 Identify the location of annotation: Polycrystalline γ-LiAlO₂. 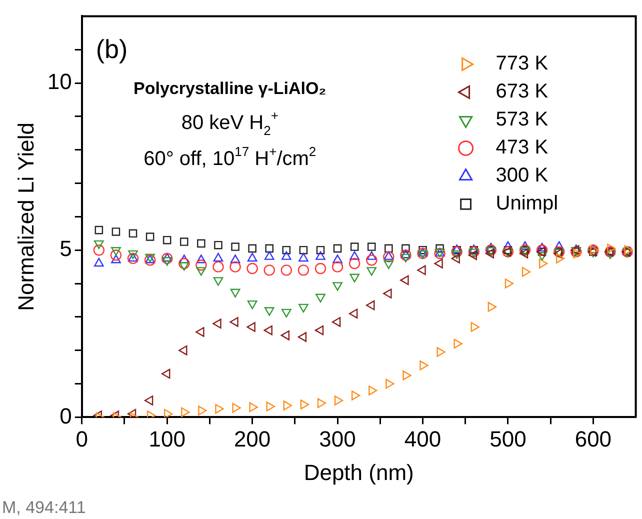
(230, 88).